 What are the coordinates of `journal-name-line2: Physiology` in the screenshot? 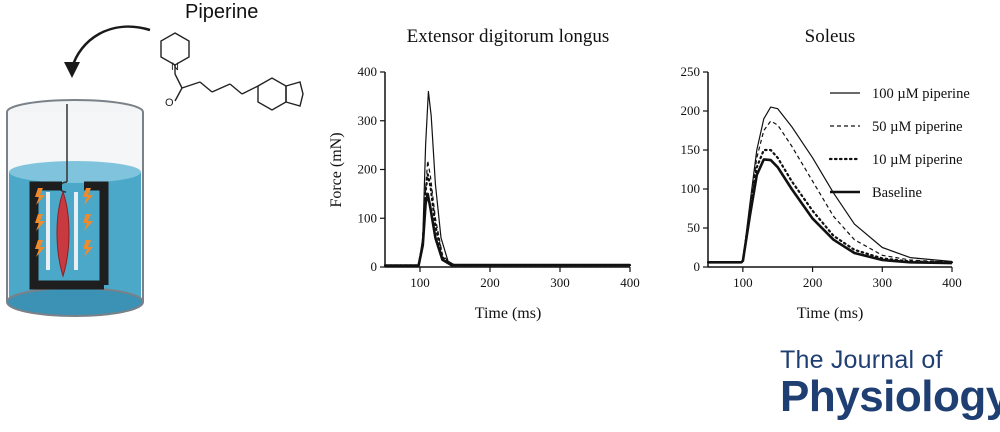 It's located at (890, 396).